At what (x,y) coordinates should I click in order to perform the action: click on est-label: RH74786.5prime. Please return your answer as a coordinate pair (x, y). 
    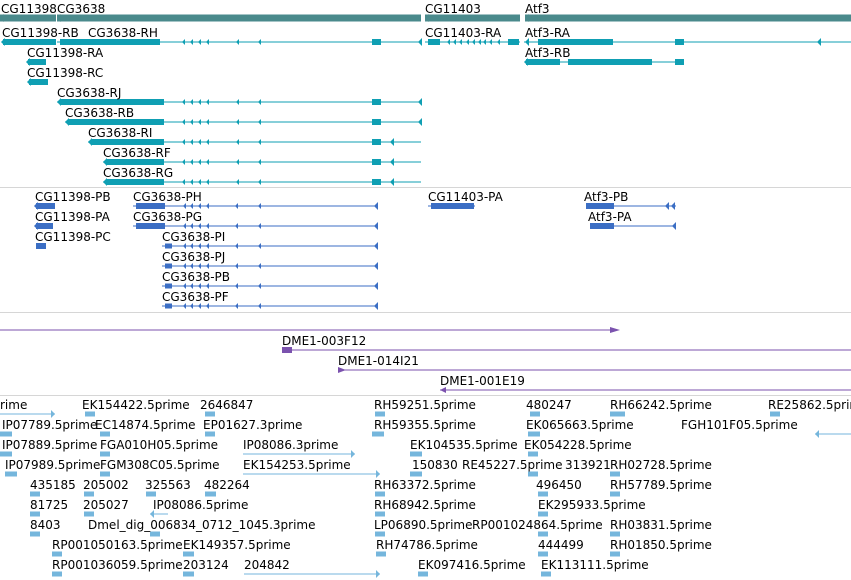
    Looking at the image, I should click on (427, 545).